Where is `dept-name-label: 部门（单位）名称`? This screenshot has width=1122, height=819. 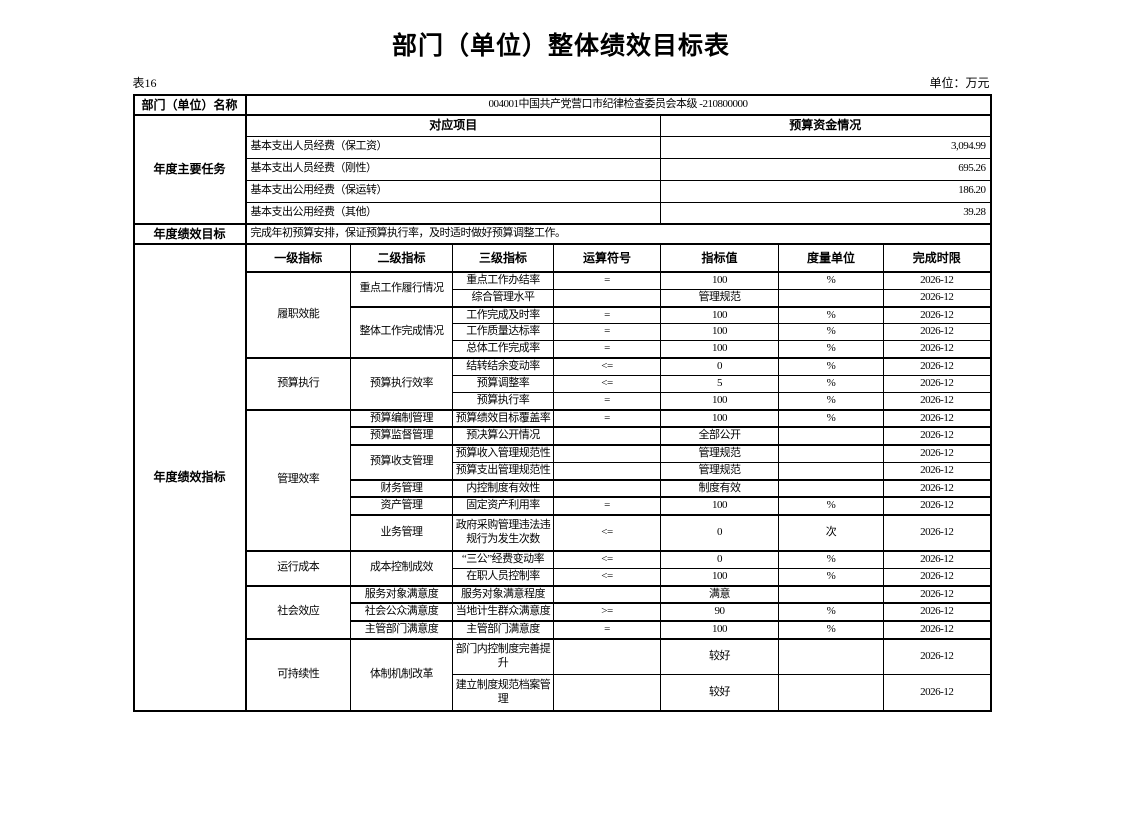
dept-name-label: 部门（单位）名称 is located at coordinates (190, 105).